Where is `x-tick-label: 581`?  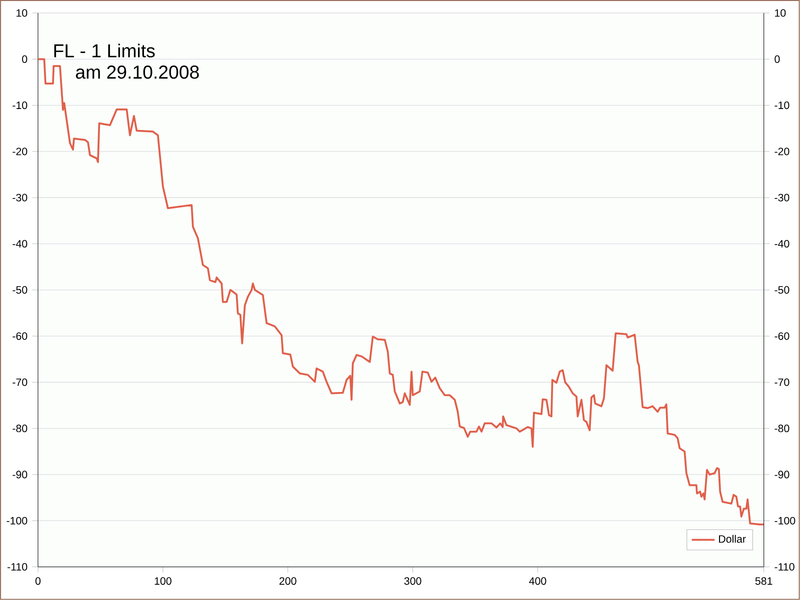 x-tick-label: 581 is located at coordinates (763, 581).